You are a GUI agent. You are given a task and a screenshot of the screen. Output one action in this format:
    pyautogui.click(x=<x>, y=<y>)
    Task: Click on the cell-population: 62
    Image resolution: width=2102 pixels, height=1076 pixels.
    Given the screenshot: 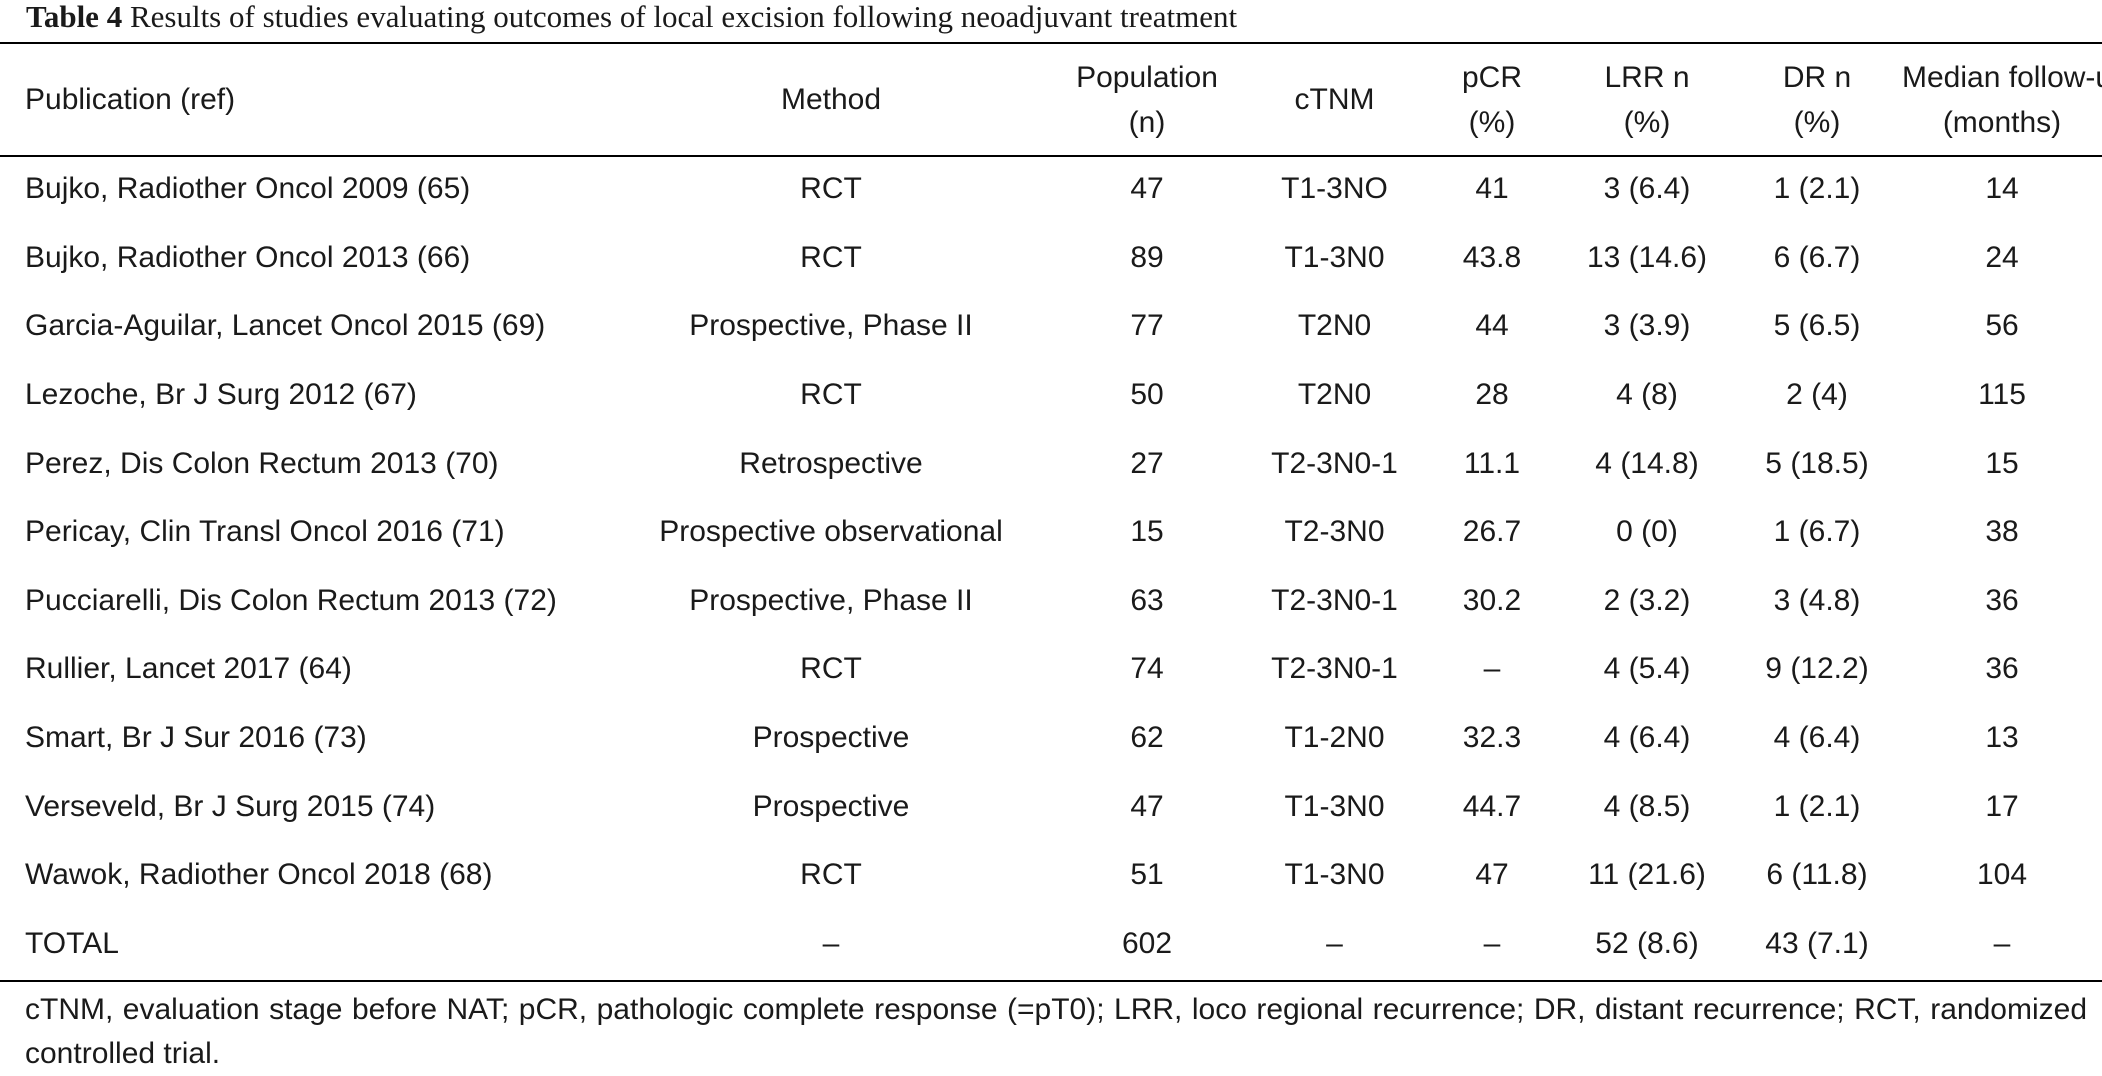 What is the action you would take?
    pyautogui.click(x=1147, y=738)
    